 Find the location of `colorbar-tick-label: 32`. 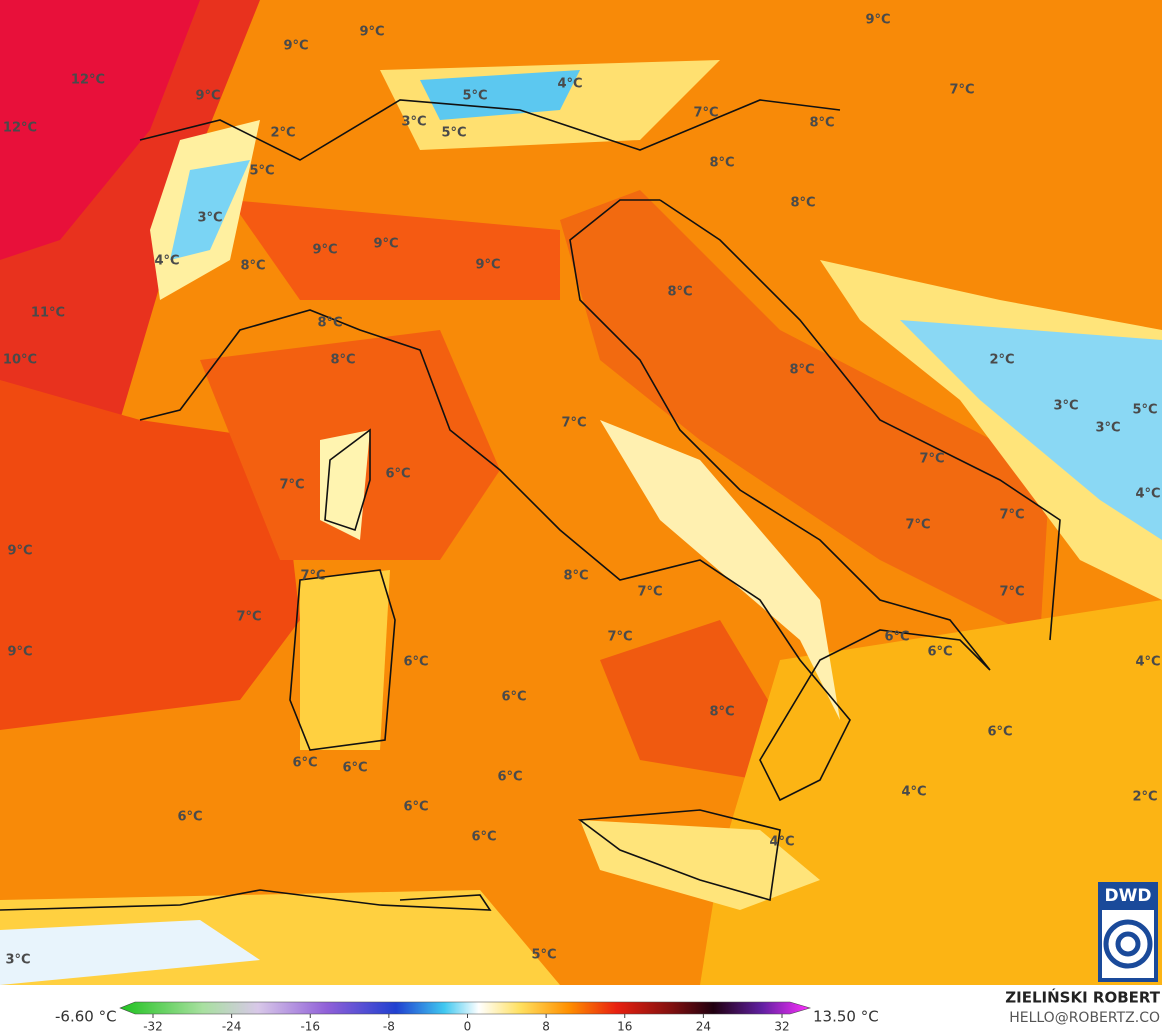

colorbar-tick-label: 32 is located at coordinates (781, 1027).